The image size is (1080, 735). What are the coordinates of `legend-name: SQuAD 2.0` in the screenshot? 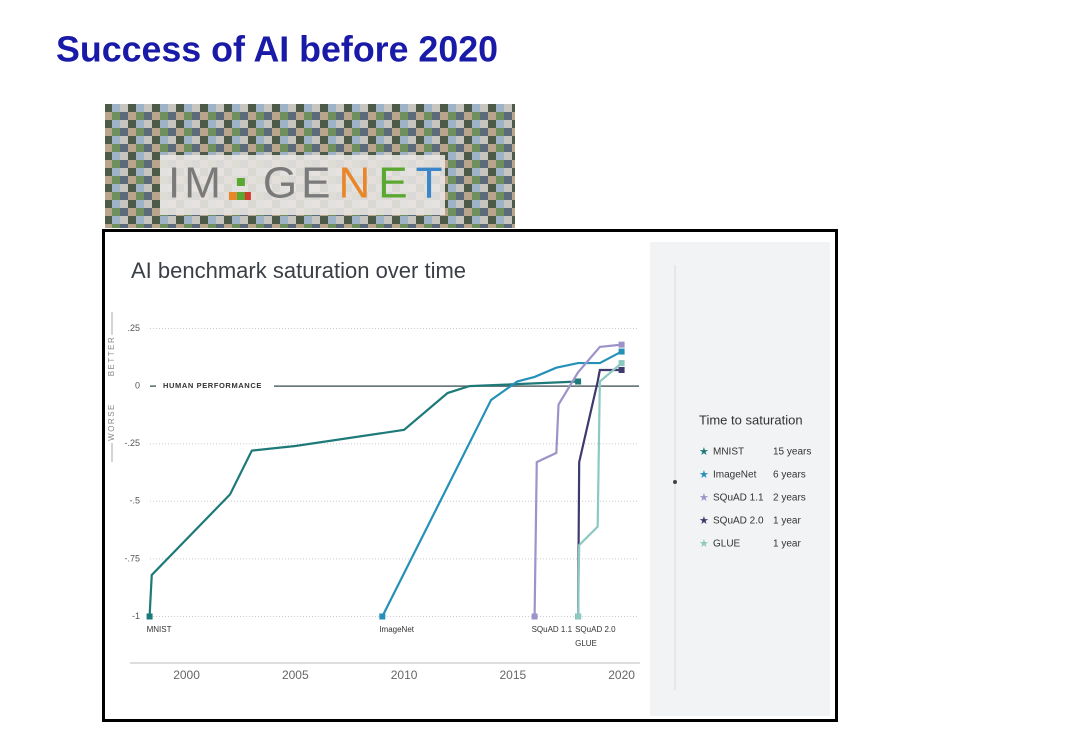 It's located at (738, 521).